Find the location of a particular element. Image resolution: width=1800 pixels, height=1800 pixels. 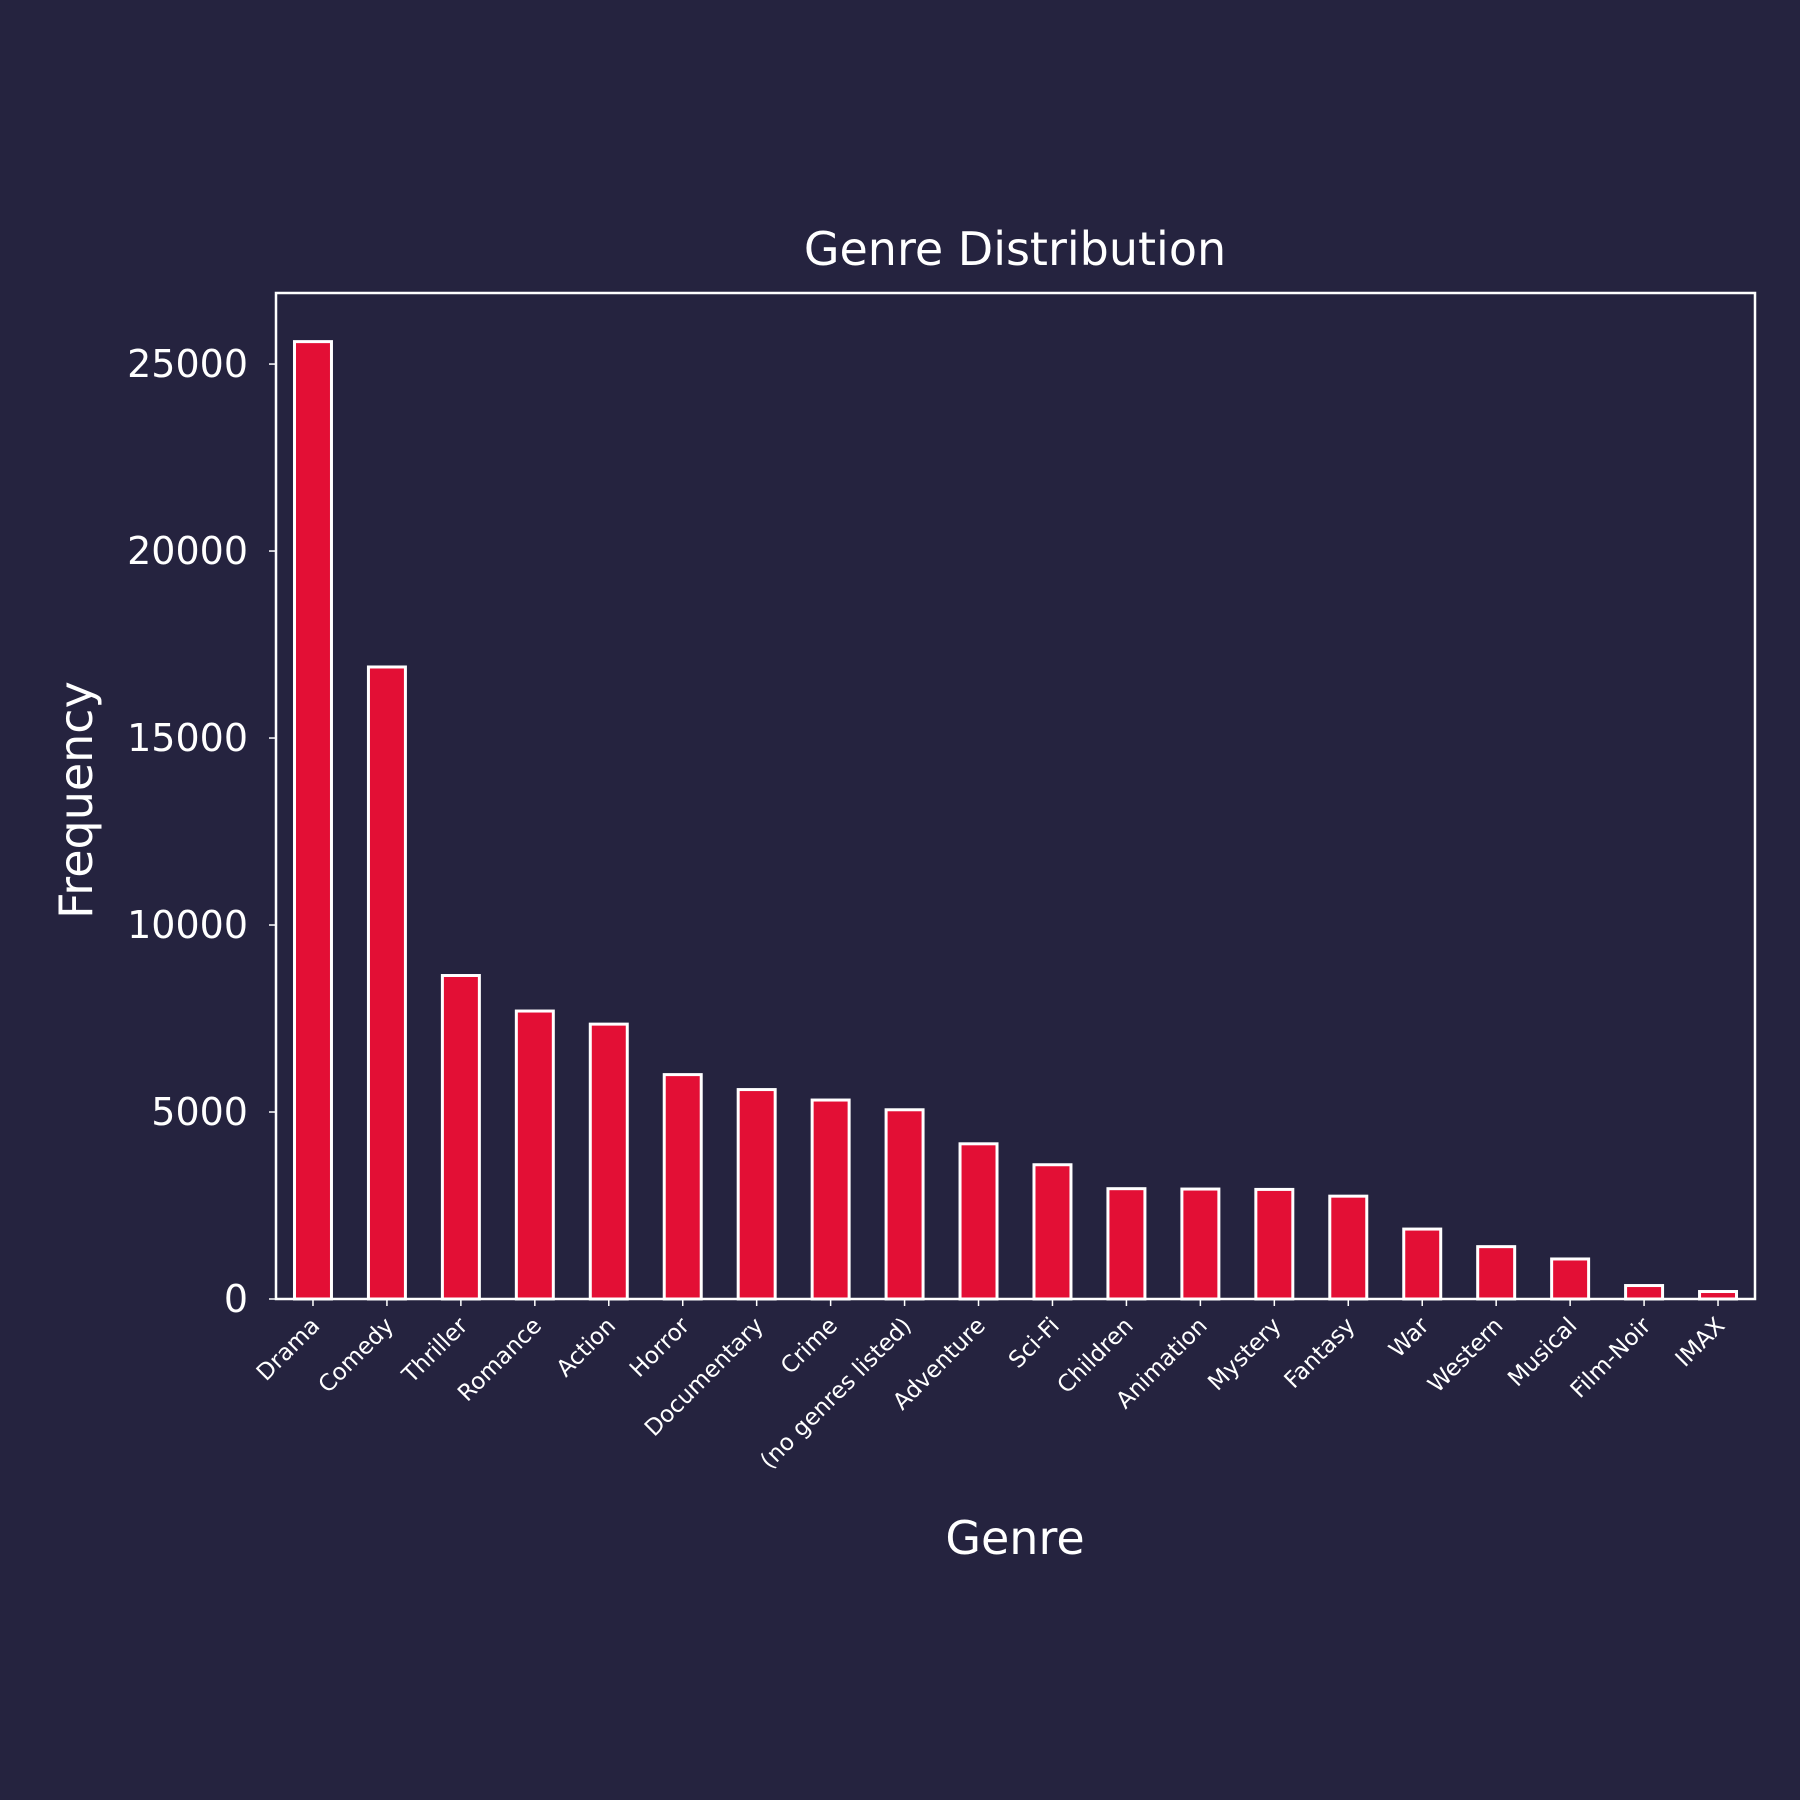

bar-musical is located at coordinates (1570, 1279).